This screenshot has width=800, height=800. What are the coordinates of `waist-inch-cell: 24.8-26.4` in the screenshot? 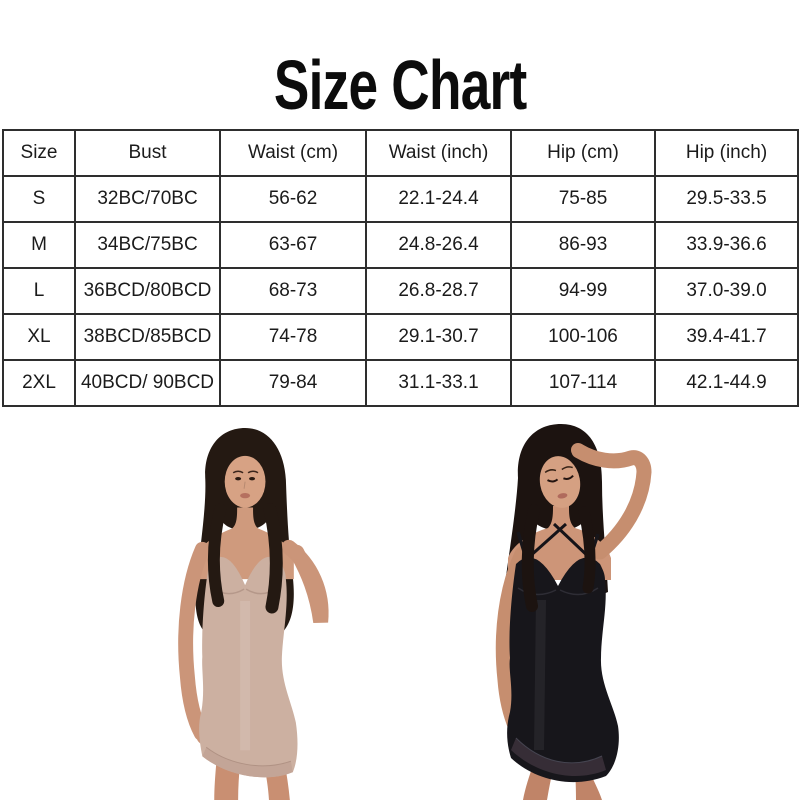 It's located at (438, 245).